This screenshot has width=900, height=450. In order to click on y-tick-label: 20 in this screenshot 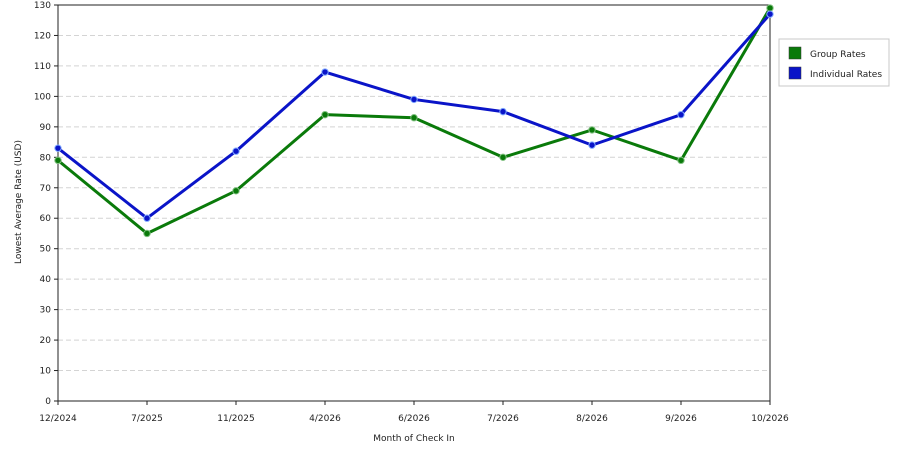, I will do `click(46, 341)`.